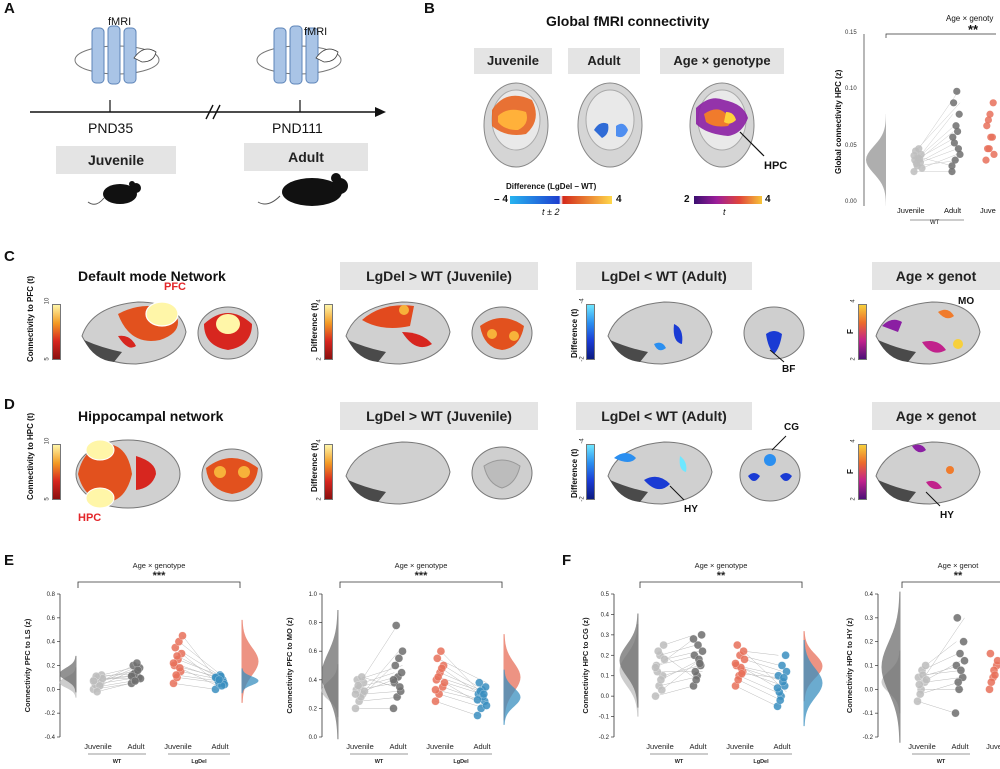  What do you see at coordinates (134, 333) in the screenshot?
I see `brain-sagittal-dmn-image` at bounding box center [134, 333].